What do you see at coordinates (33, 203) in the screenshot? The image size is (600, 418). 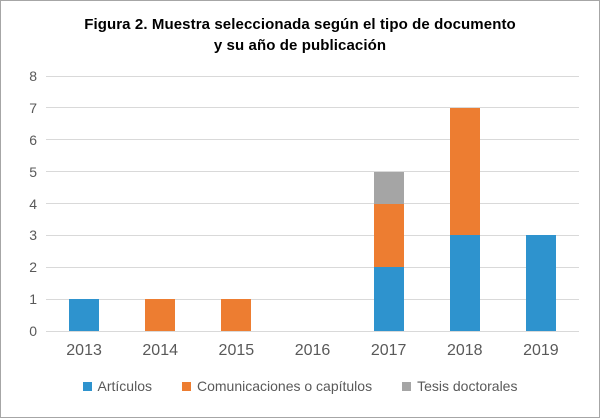 I see `y-axis-tick-label-4: 4` at bounding box center [33, 203].